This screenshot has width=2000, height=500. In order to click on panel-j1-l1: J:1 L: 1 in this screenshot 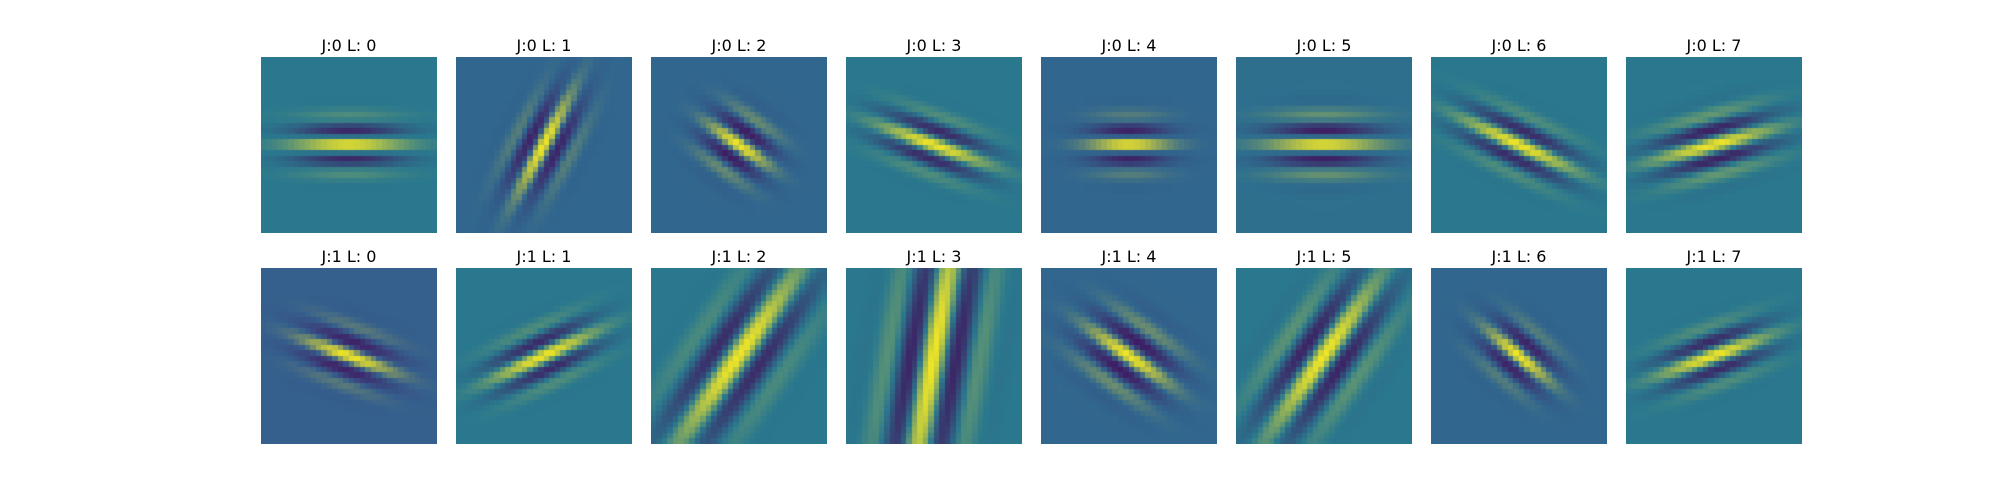, I will do `click(544, 345)`.